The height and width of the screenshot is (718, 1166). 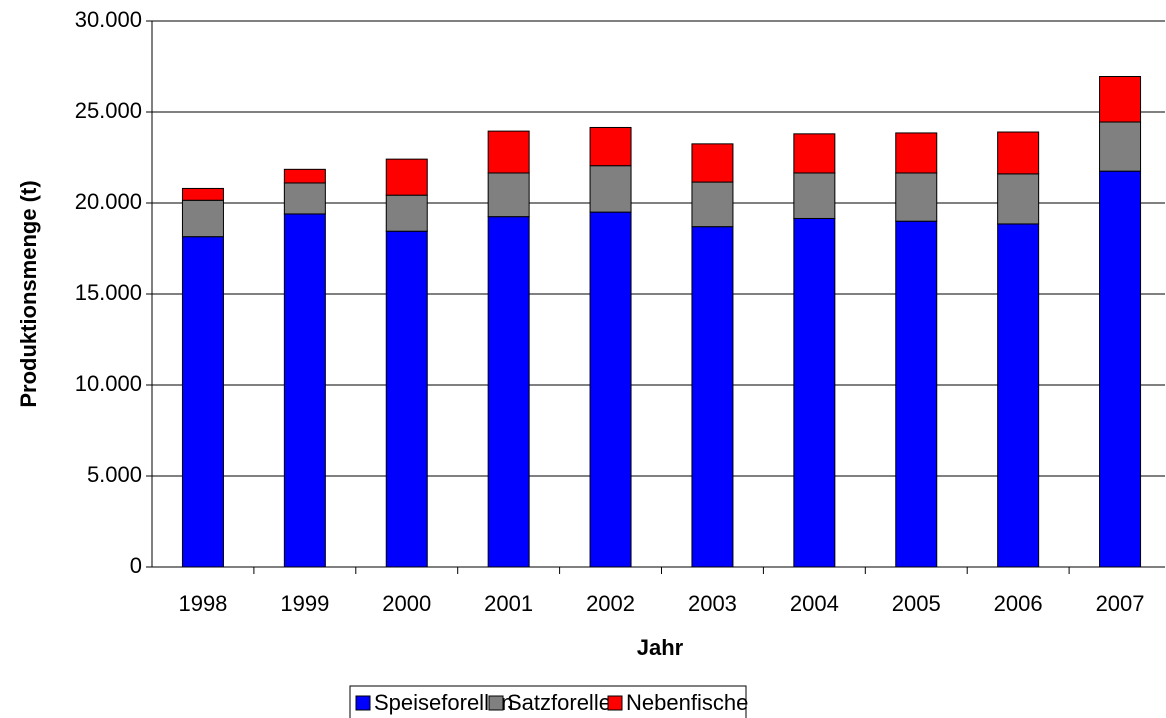 I want to click on legend-box, so click(x=548, y=701).